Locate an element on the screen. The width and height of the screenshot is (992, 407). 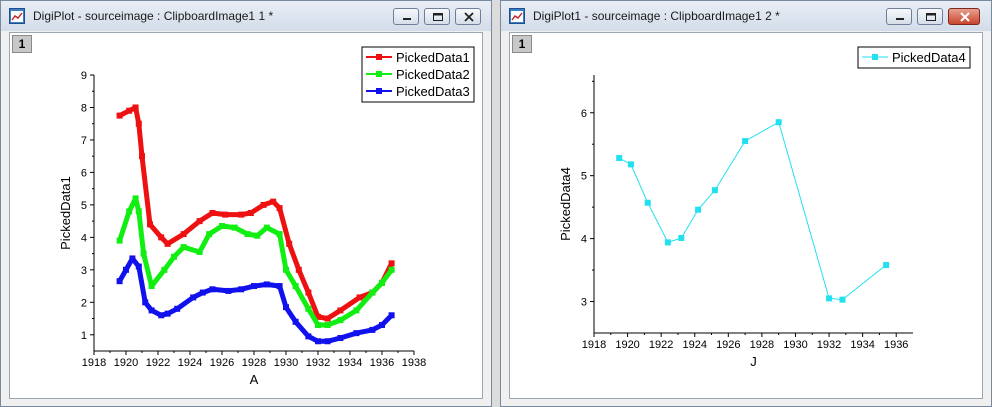
x-tick-label: 1930 is located at coordinates (795, 345).